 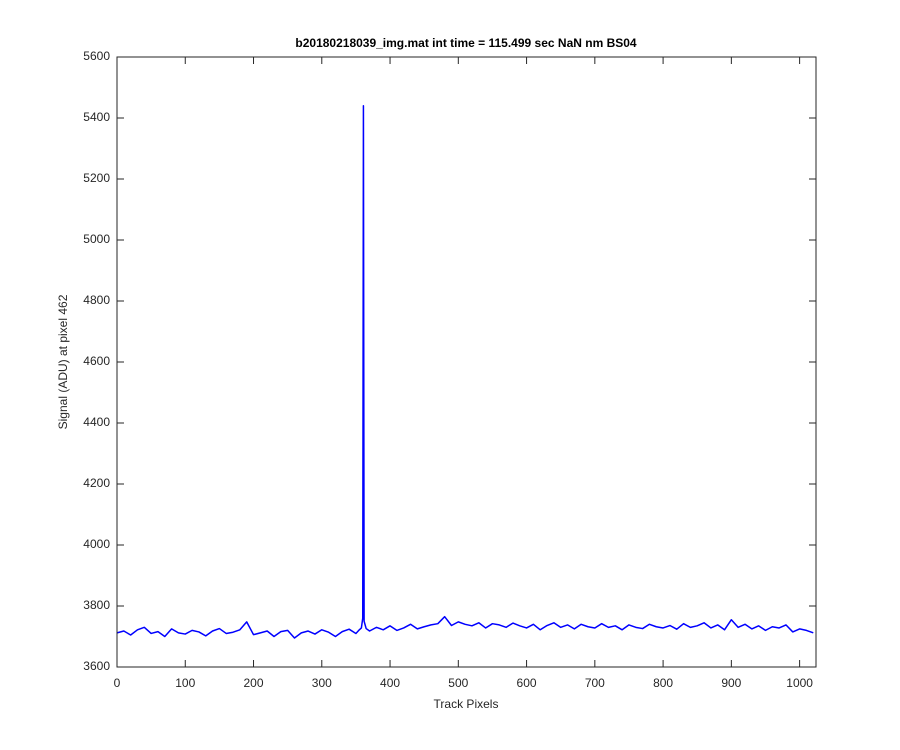 What do you see at coordinates (96, 239) in the screenshot?
I see `y-tick-label: 5000` at bounding box center [96, 239].